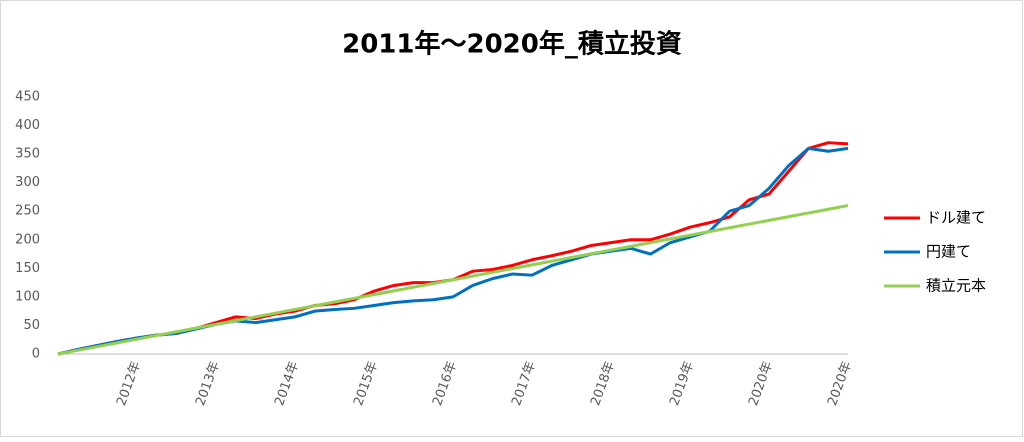 This screenshot has width=1024, height=442. I want to click on chart-title: 2011年～2020年_積立投資, so click(512, 44).